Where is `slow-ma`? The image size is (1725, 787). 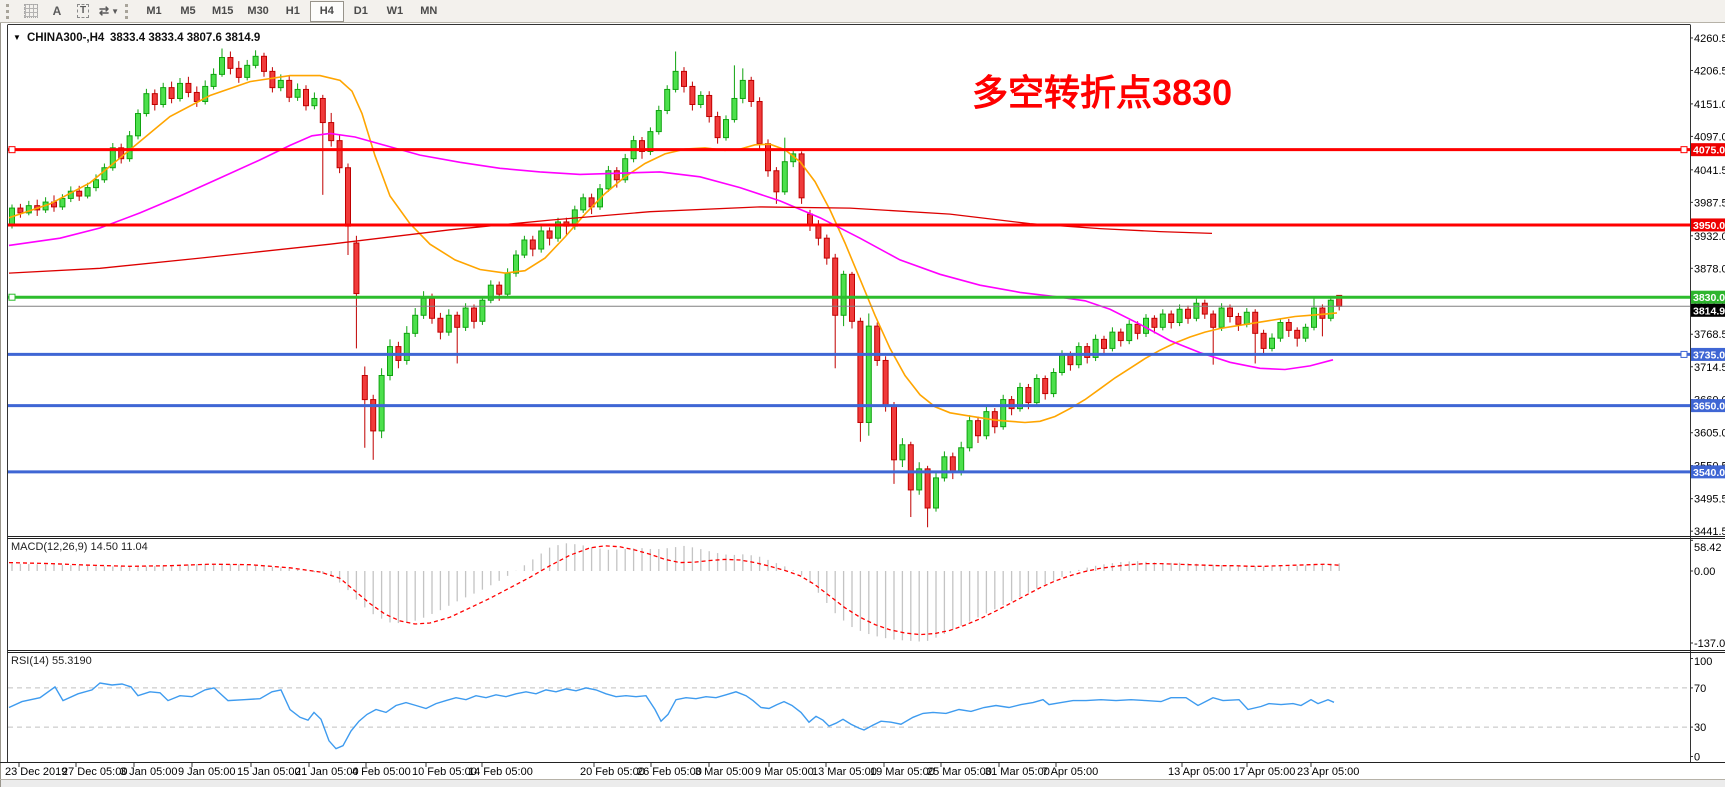
slow-ma is located at coordinates (610, 240).